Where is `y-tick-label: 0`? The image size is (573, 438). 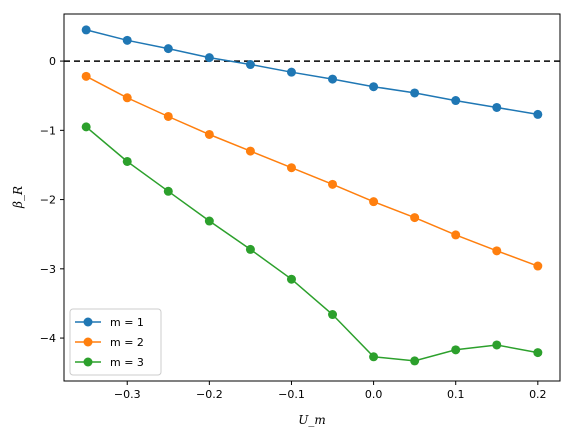
y-tick-label: 0 is located at coordinates (52, 61).